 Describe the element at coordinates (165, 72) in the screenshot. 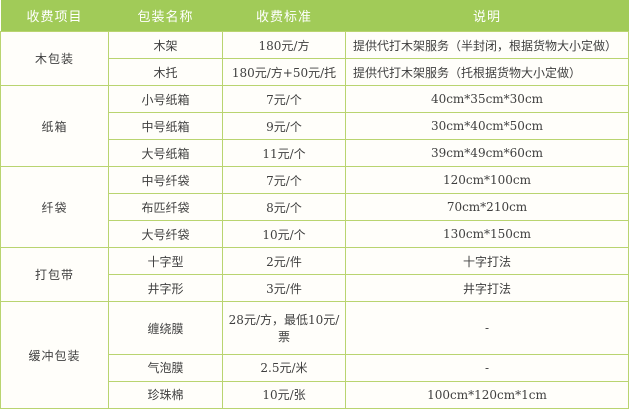

I see `cell-package-name: 木托` at that location.